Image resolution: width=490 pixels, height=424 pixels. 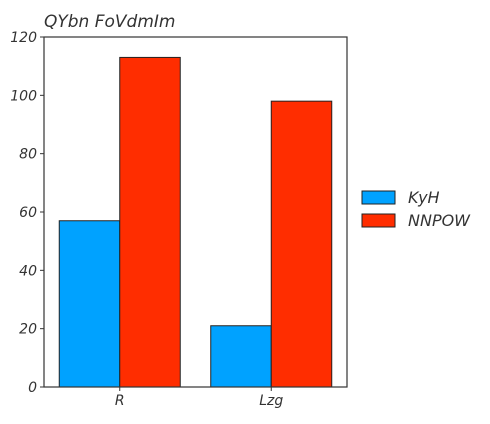 What do you see at coordinates (301, 244) in the screenshot?
I see `bar-nnpow-lzg` at bounding box center [301, 244].